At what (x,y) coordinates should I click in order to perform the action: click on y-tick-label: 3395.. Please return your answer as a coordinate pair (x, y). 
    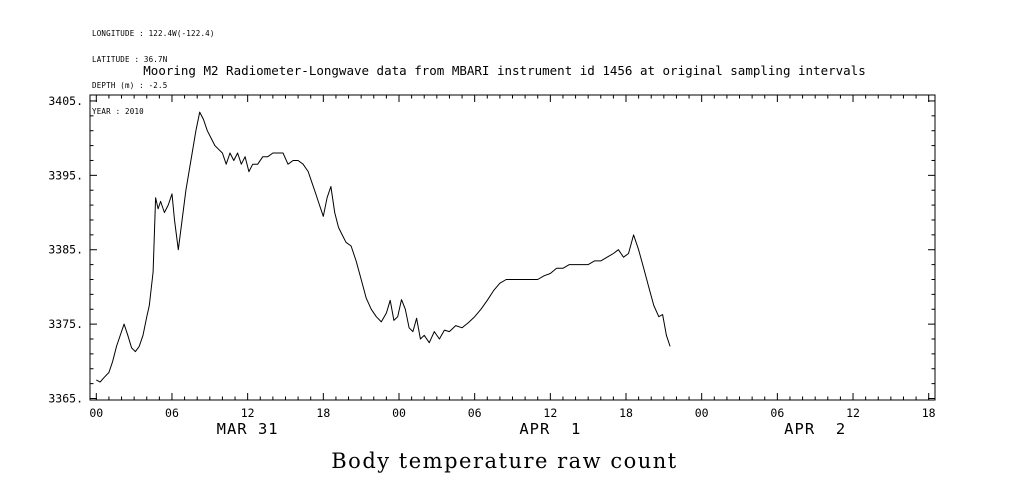
    Looking at the image, I should click on (65, 175).